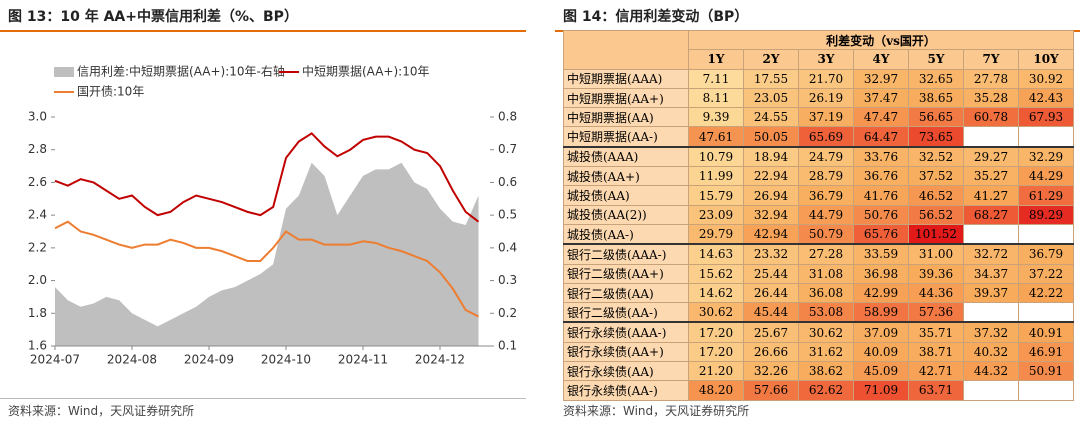 The image size is (1080, 421). I want to click on value-cell: 22.94, so click(771, 176).